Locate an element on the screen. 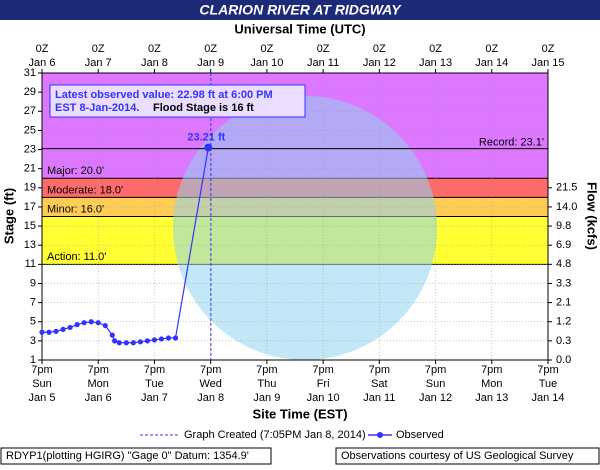 Image resolution: width=600 pixels, height=470 pixels. x-tick-date: Jan 10 is located at coordinates (323, 398).